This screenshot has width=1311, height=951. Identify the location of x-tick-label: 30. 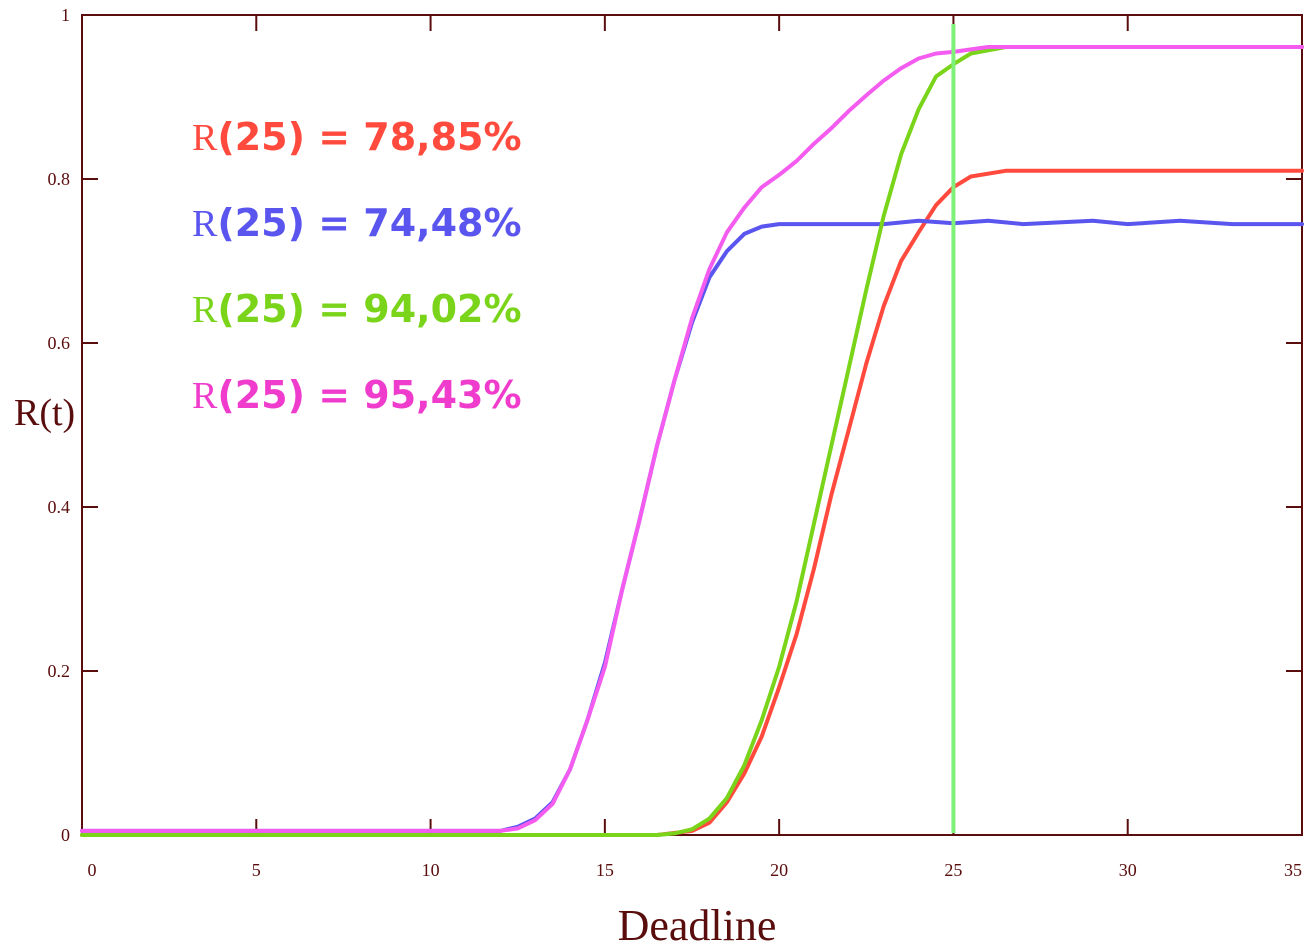
(1128, 870).